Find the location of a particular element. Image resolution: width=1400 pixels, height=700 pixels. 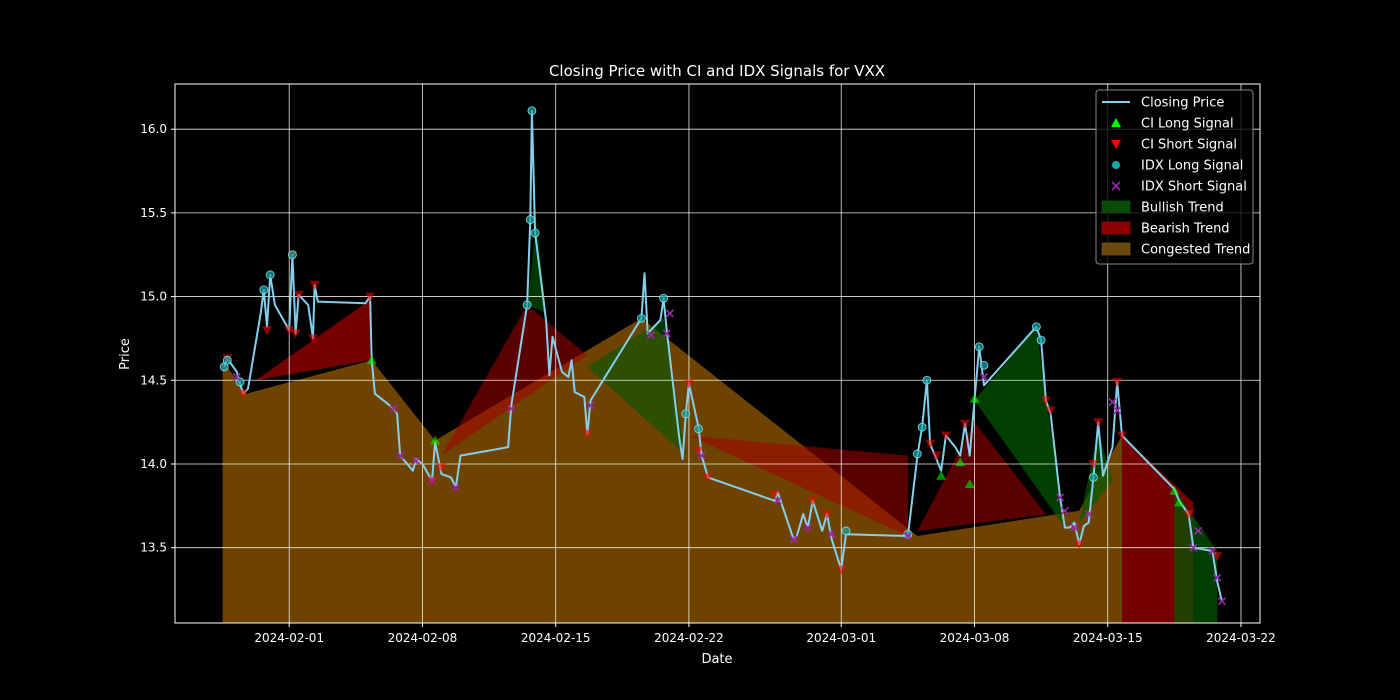

y-tick-label: 14.5 is located at coordinates (153, 380).